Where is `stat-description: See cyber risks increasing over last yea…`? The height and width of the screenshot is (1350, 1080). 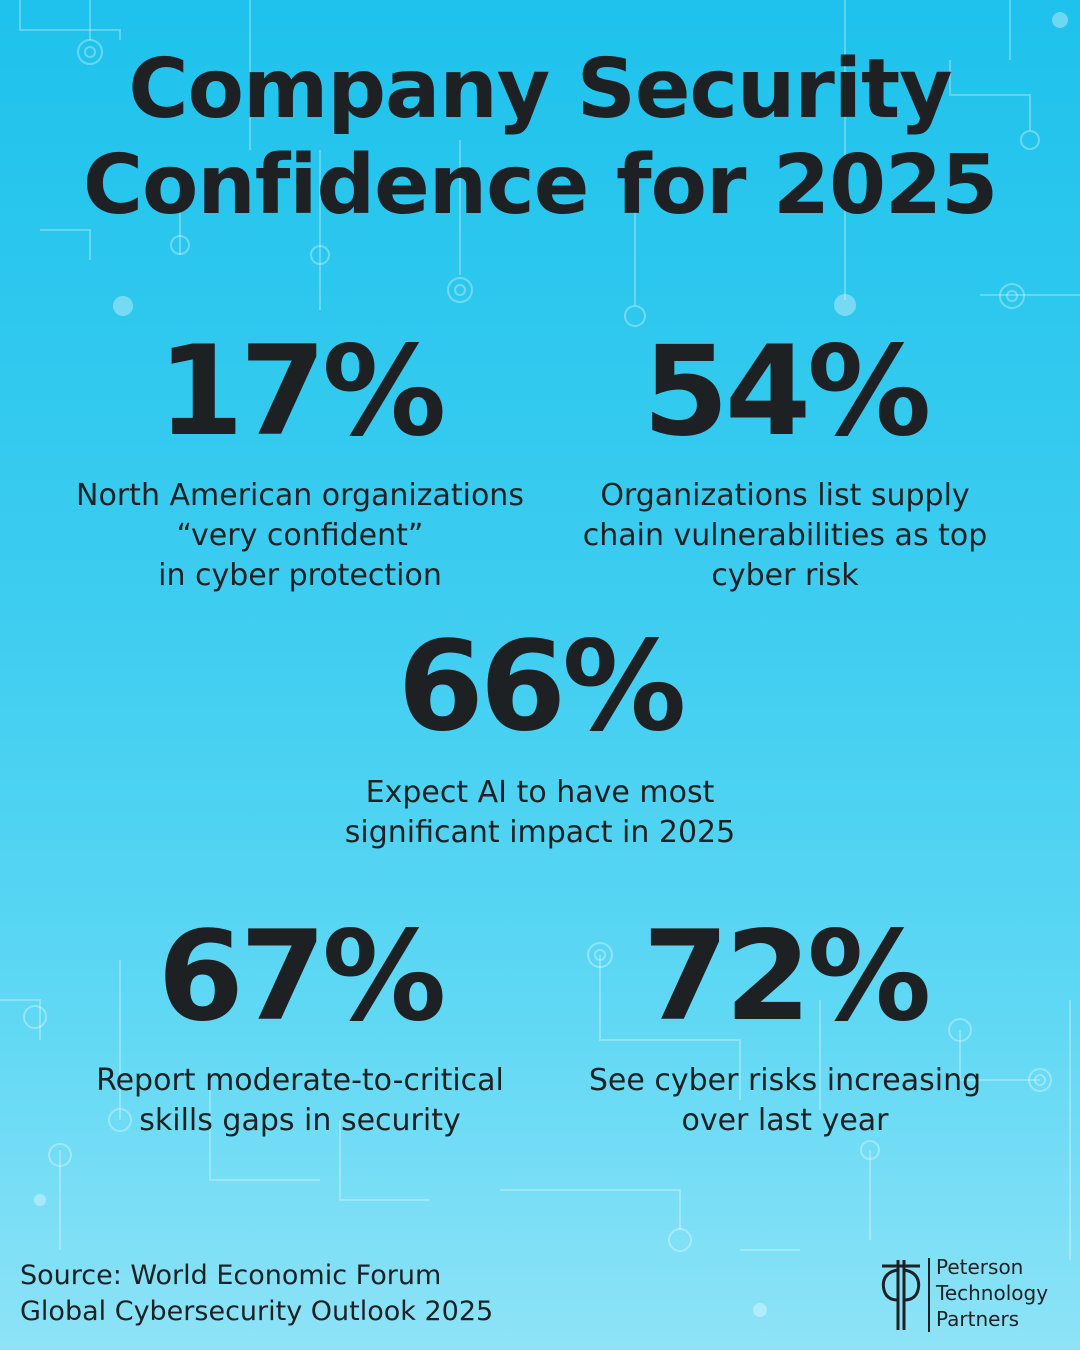 stat-description: See cyber risks increasing over last yea… is located at coordinates (785, 1100).